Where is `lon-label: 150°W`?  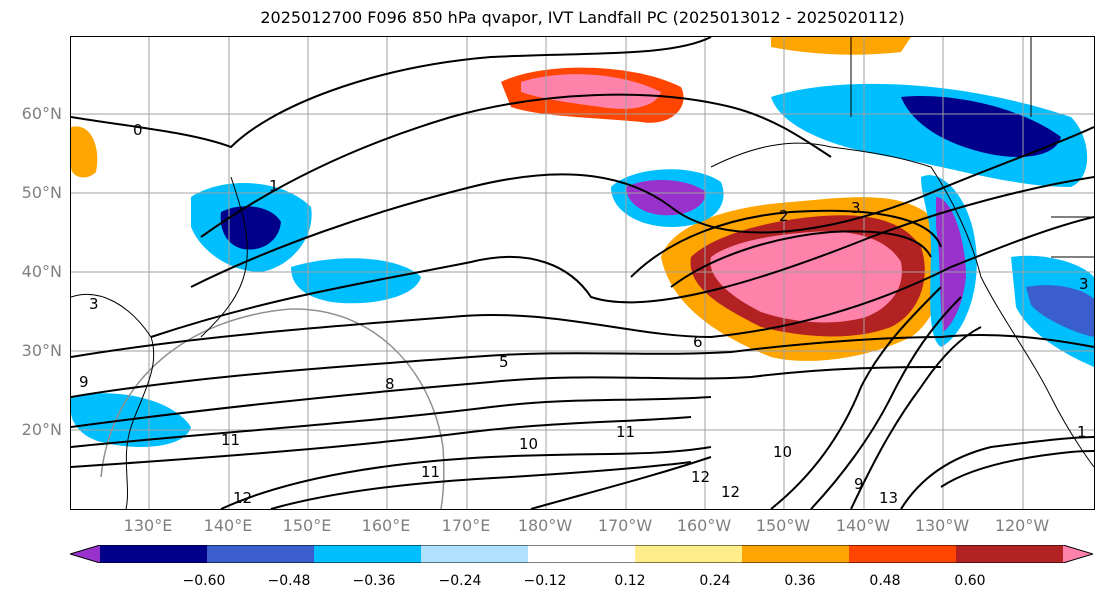 lon-label: 150°W is located at coordinates (783, 525).